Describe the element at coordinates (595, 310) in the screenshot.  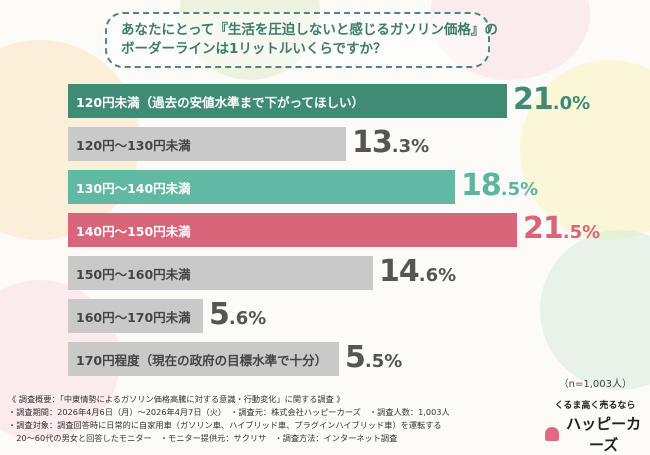
I see `background-circle` at that location.